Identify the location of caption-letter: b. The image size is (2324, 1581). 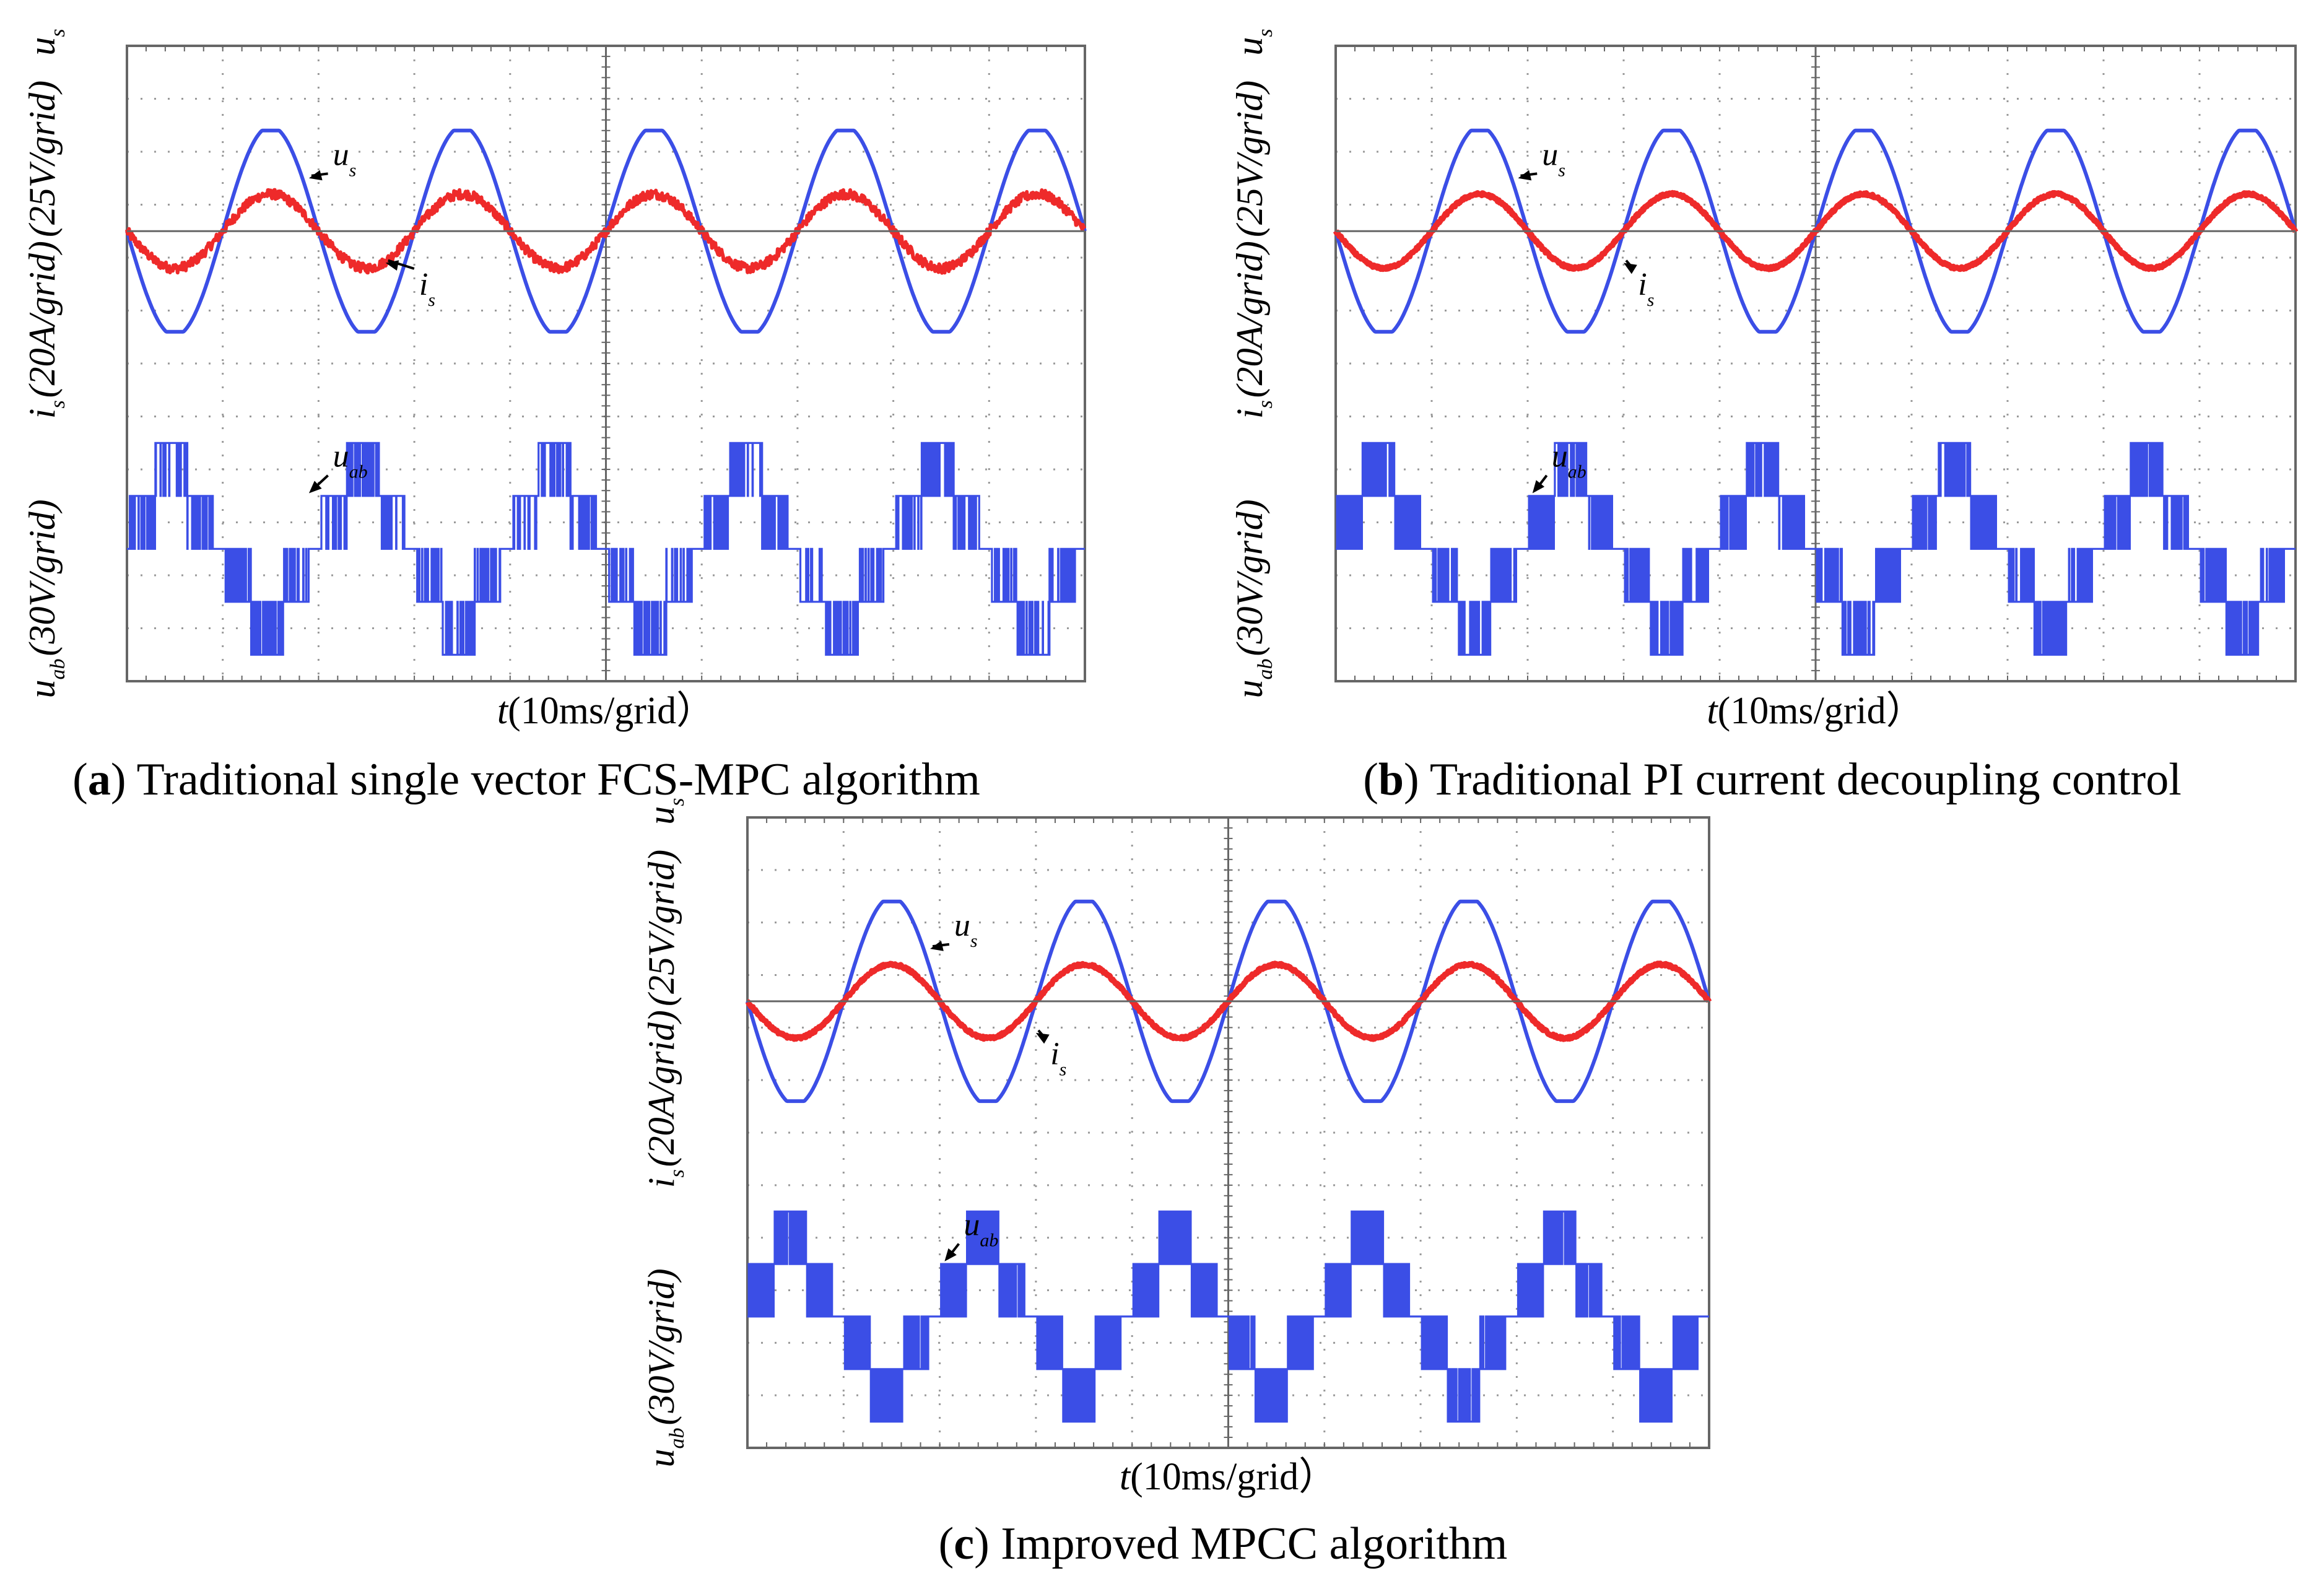
(1391, 779).